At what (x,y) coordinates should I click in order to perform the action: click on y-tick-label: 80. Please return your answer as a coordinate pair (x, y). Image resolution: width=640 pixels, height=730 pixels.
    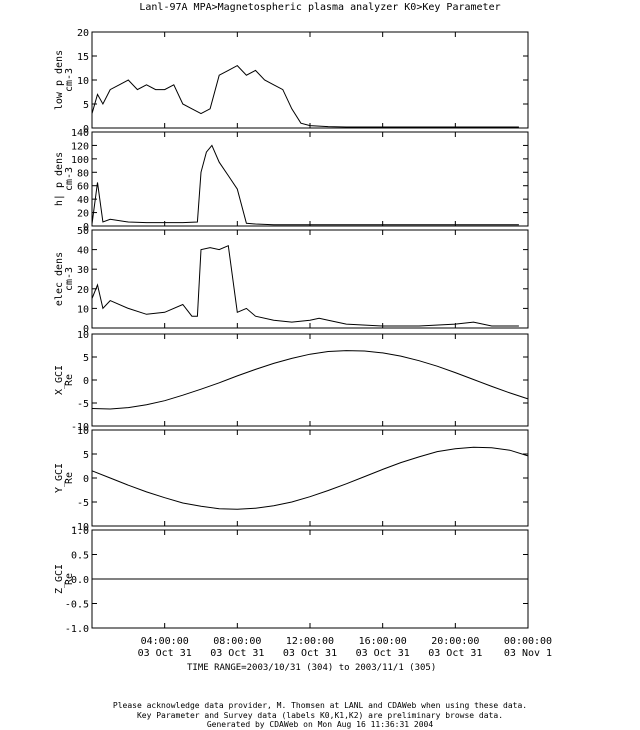
    Looking at the image, I should click on (83, 173).